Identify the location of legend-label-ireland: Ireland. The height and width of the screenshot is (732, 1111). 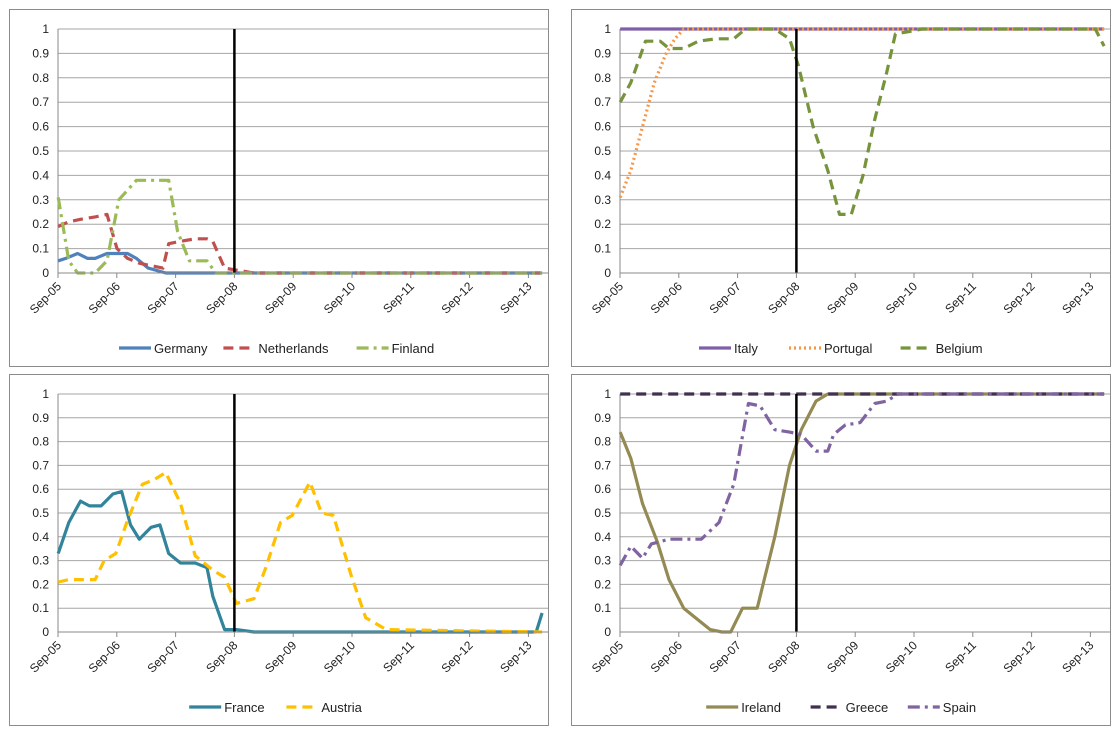
(761, 707).